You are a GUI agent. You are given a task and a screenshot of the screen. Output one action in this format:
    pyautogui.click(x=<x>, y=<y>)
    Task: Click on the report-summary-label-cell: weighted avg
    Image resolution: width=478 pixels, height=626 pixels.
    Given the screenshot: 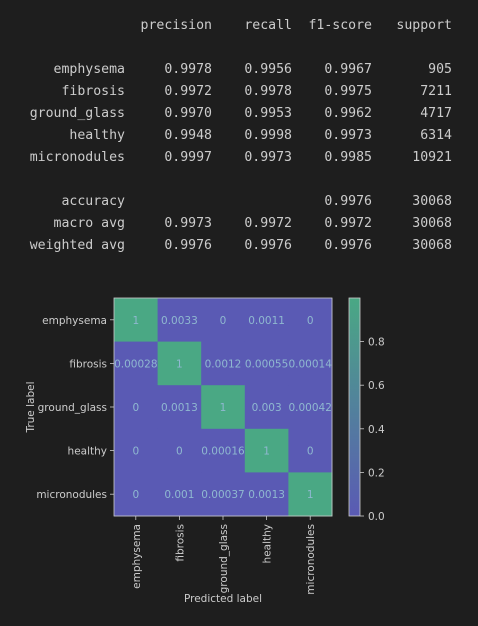 What is the action you would take?
    pyautogui.click(x=77, y=245)
    